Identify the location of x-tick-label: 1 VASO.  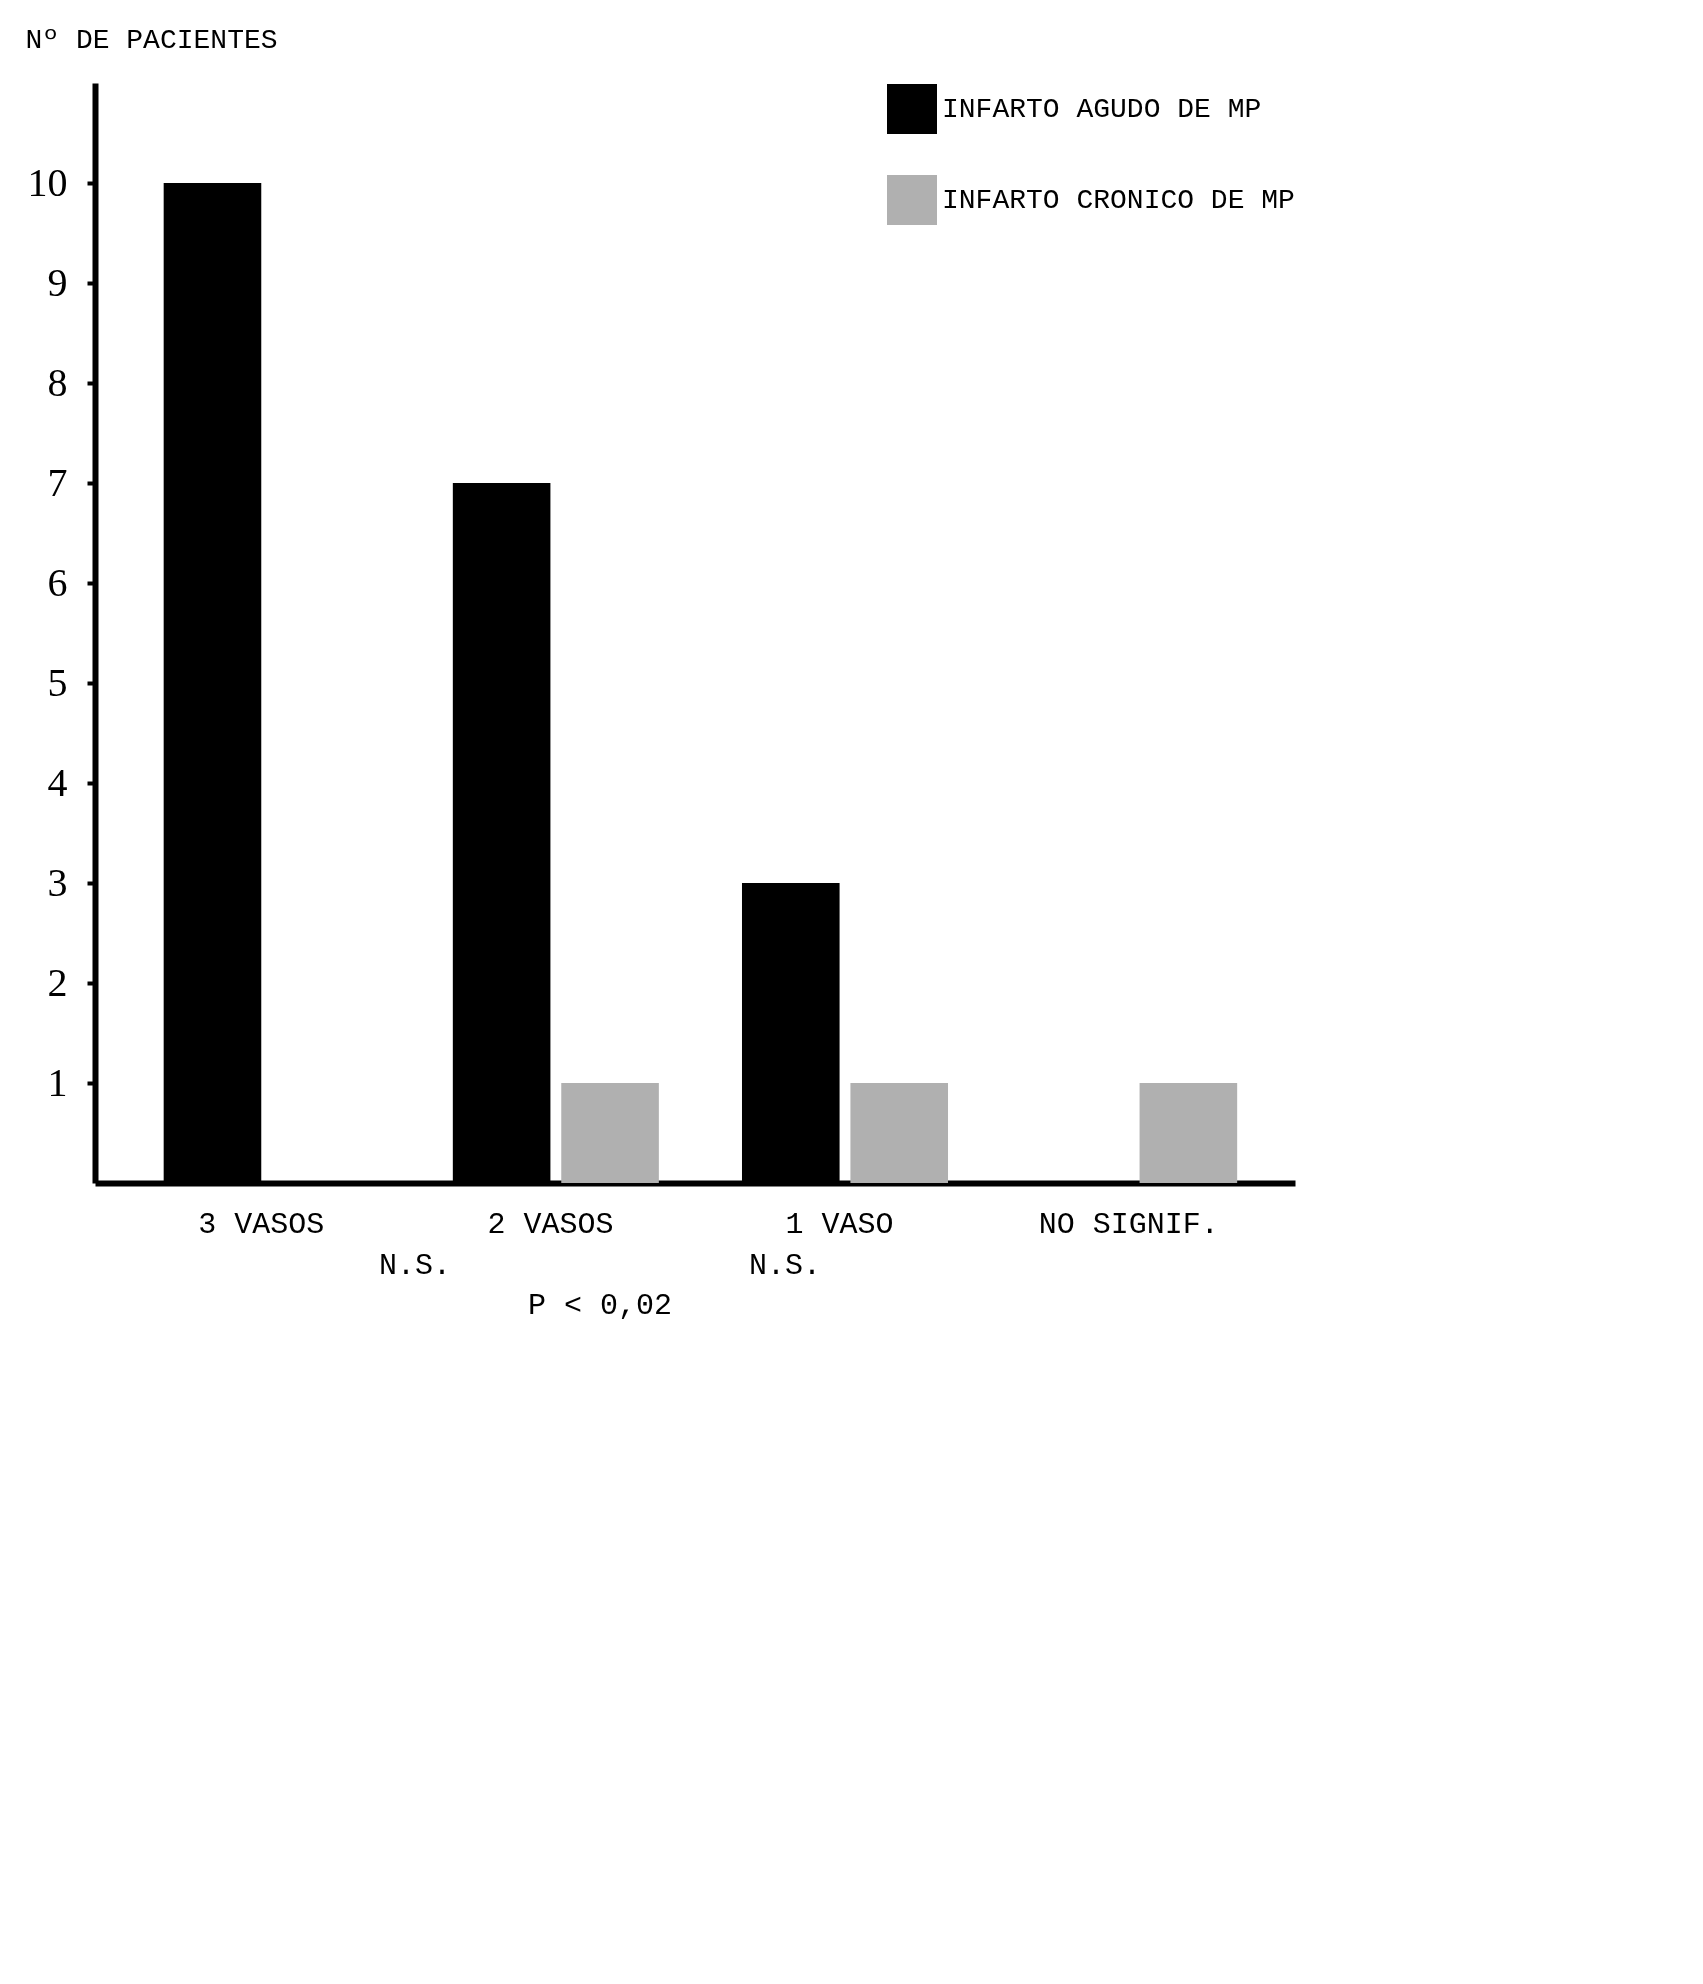
(839, 1224).